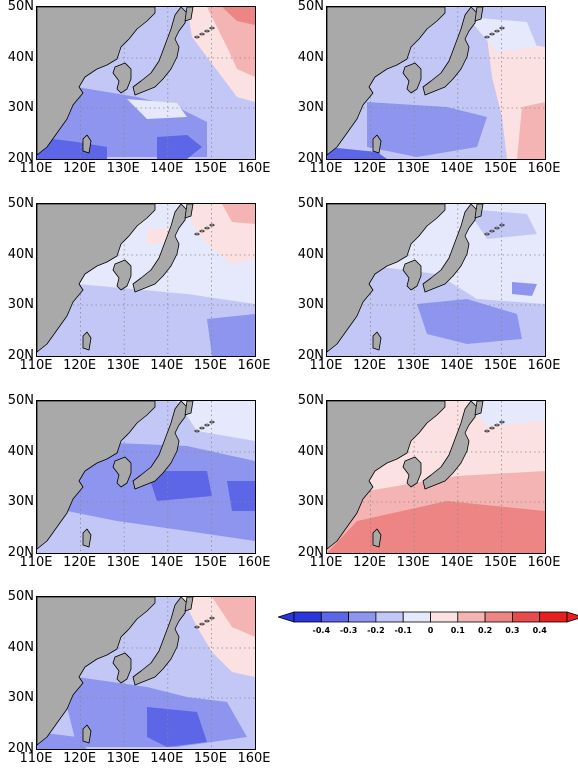  Describe the element at coordinates (430, 630) in the screenshot. I see `colorbar-label: 0` at that location.